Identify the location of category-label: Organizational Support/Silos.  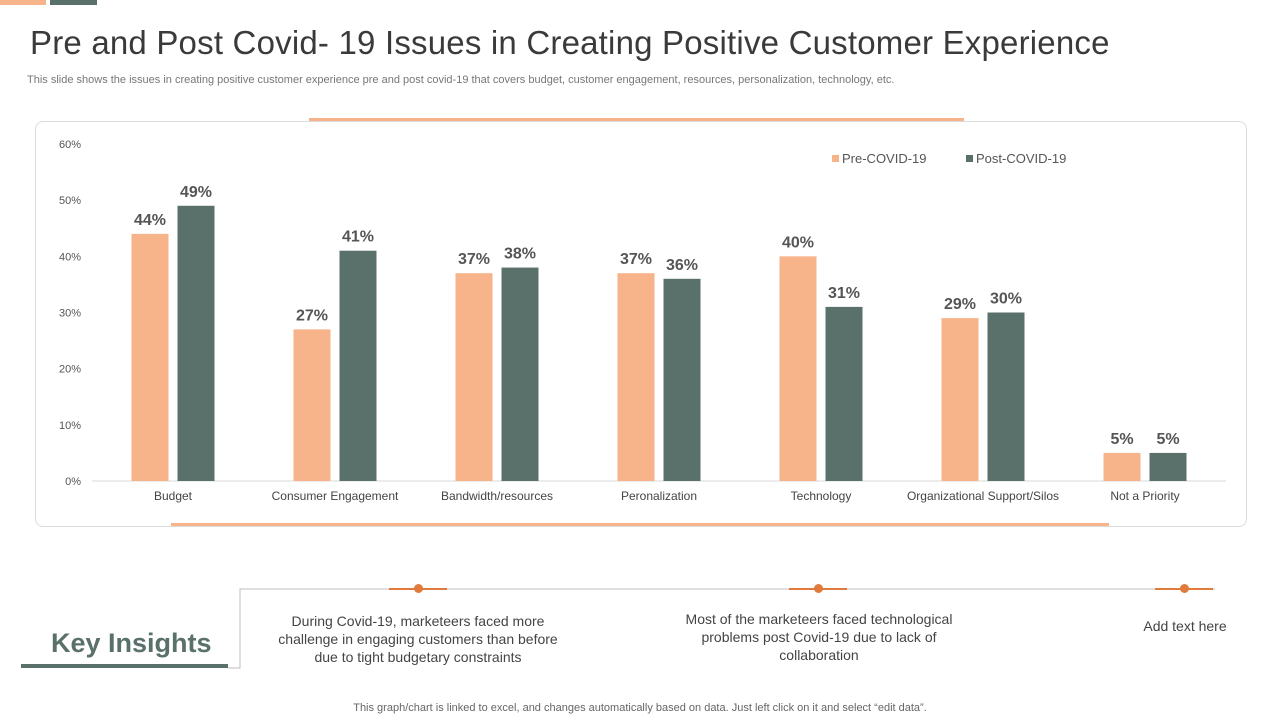
(983, 496).